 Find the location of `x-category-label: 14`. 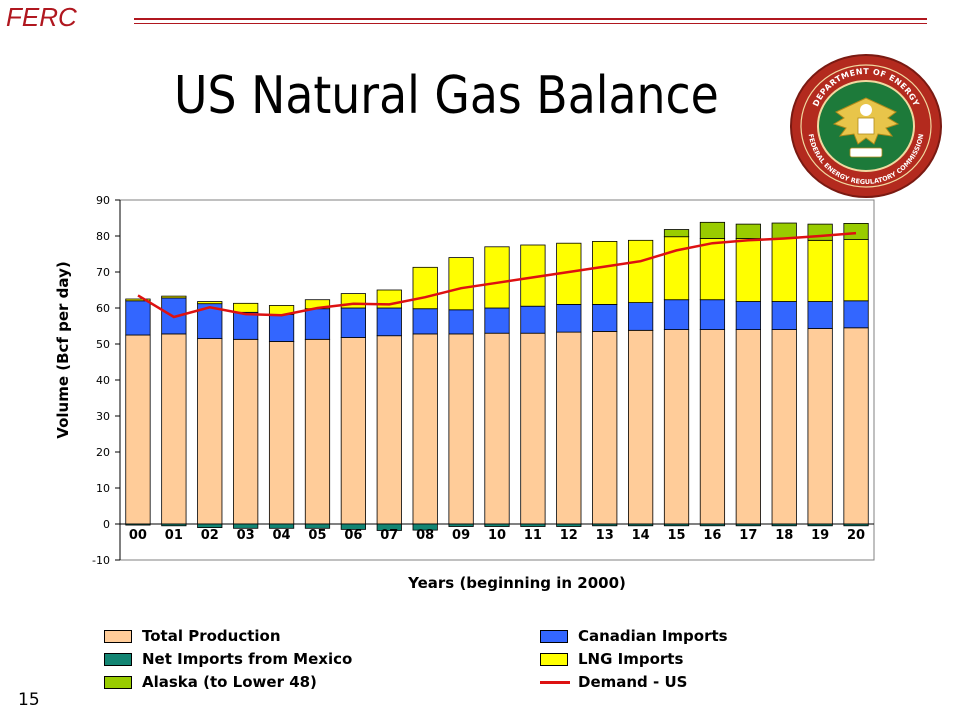

x-category-label: 14 is located at coordinates (641, 535).